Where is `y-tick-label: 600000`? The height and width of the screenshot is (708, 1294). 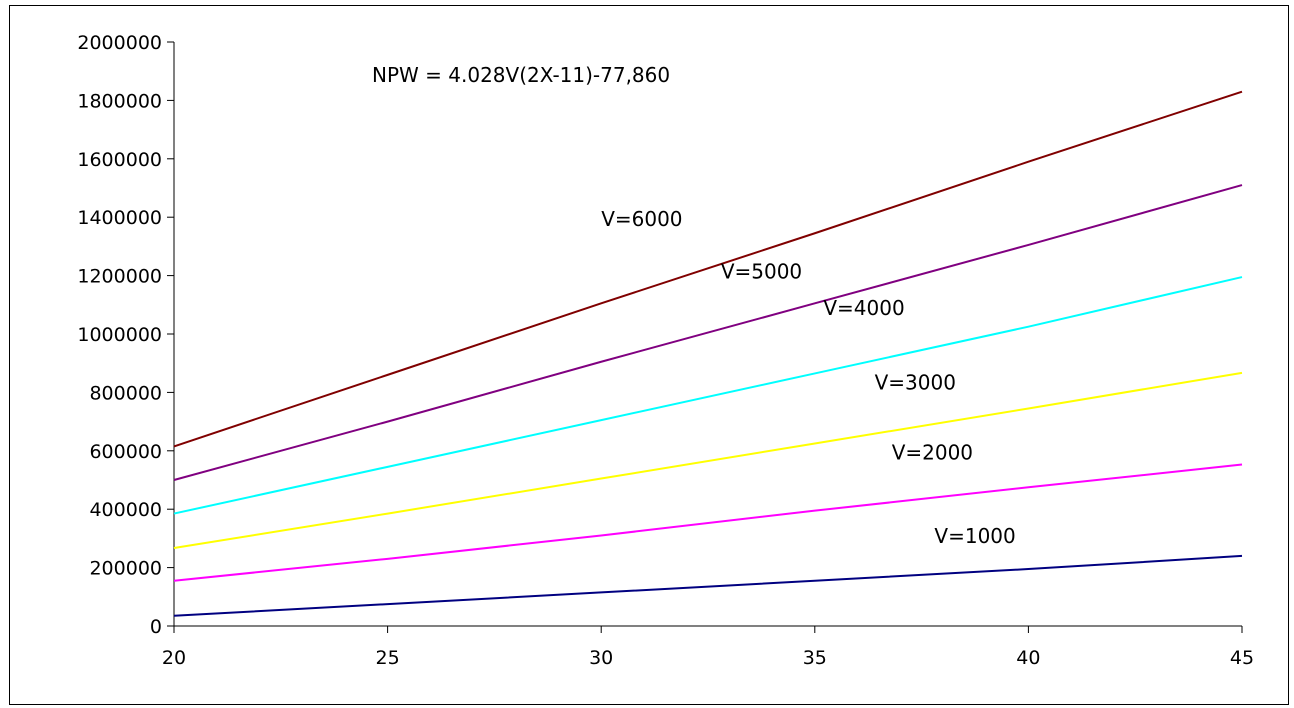 y-tick-label: 600000 is located at coordinates (125, 452).